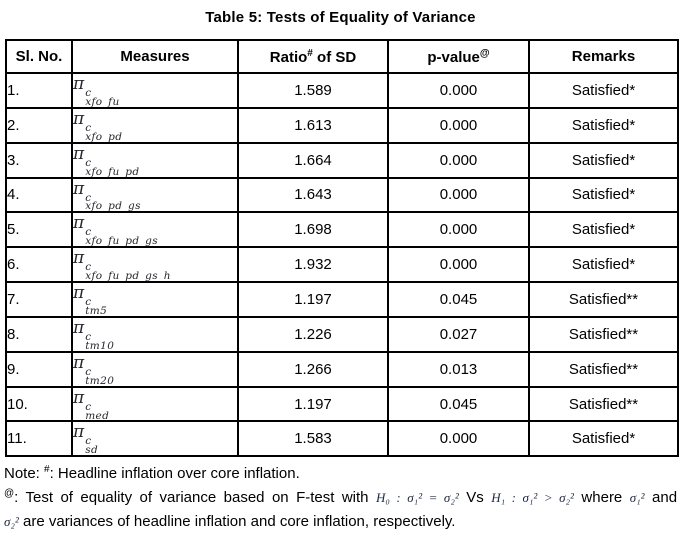 Image resolution: width=681 pixels, height=543 pixels. What do you see at coordinates (155, 334) in the screenshot?
I see `cell-measure: π c tm10` at bounding box center [155, 334].